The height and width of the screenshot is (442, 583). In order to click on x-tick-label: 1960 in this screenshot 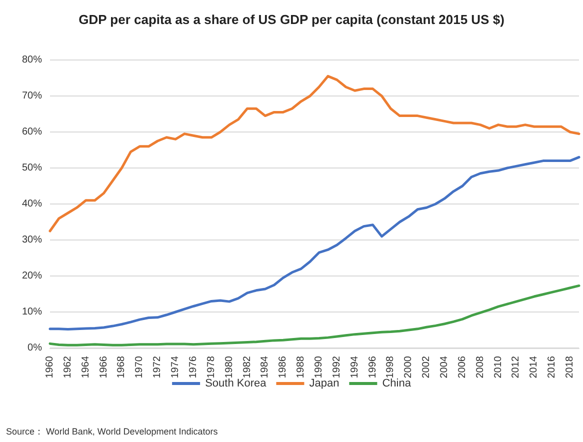, I will do `click(50, 367)`.